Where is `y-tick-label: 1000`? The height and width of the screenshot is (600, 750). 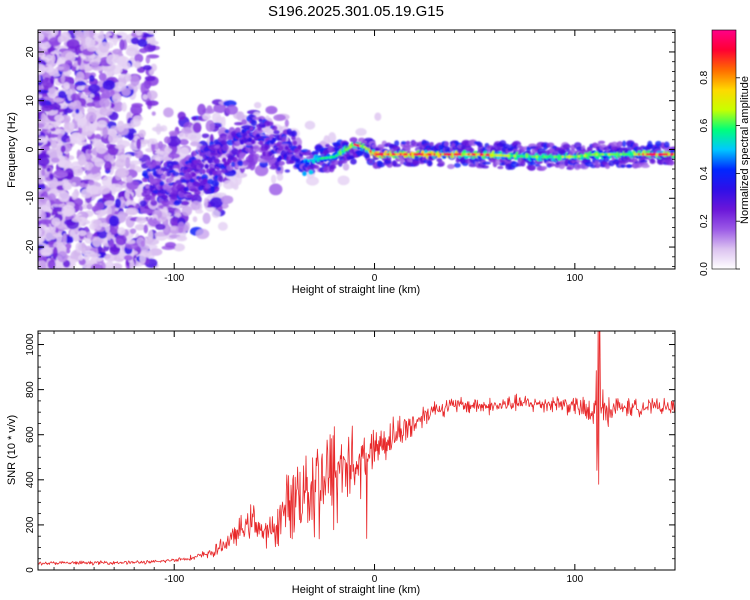
y-tick-label: 1000 is located at coordinates (30, 344).